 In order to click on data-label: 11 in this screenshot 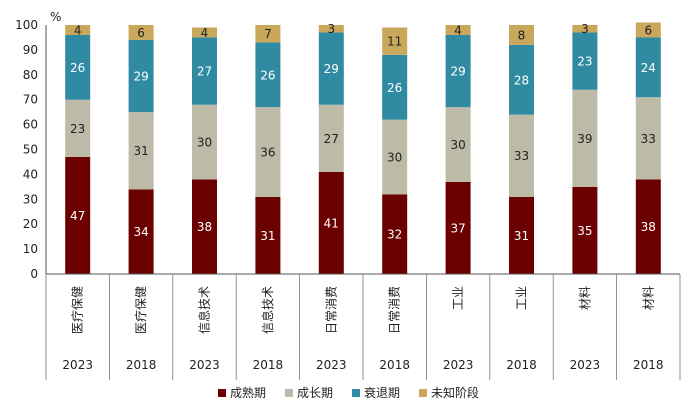, I will do `click(394, 42)`.